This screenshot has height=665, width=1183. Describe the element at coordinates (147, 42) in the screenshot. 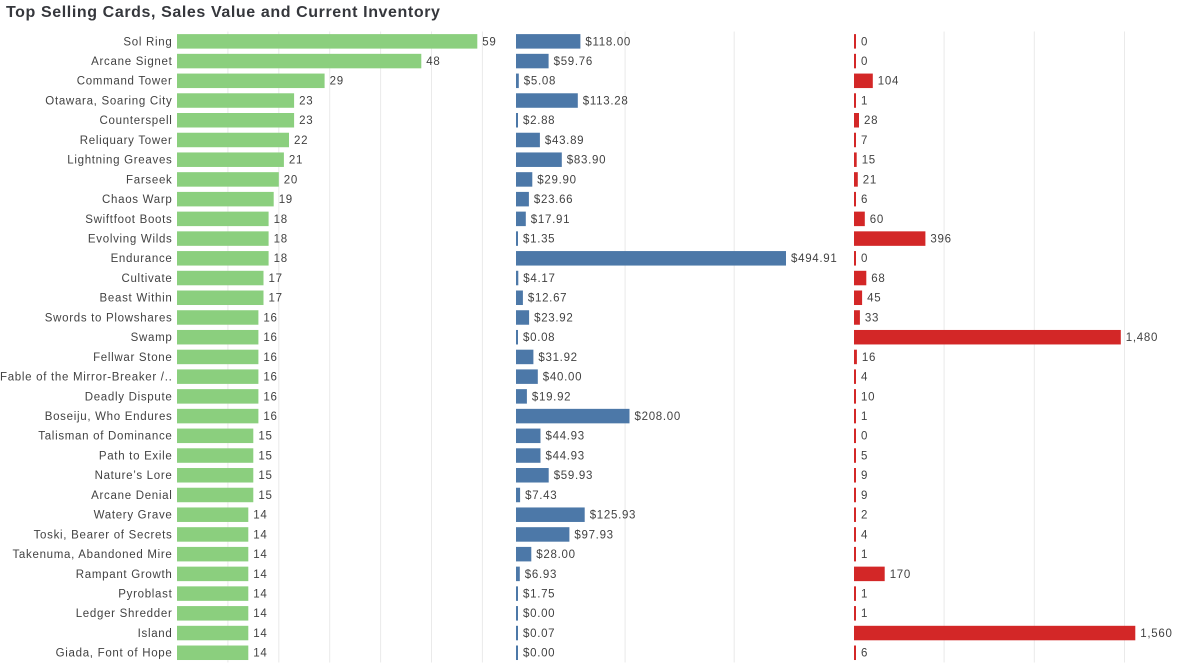

I see `svg-text: Sol Ring` at that location.